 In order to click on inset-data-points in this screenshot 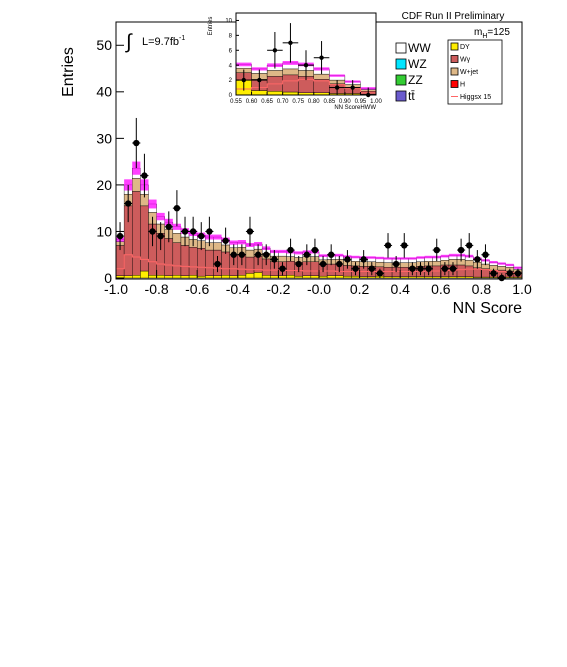, I will do `click(306, 60)`.